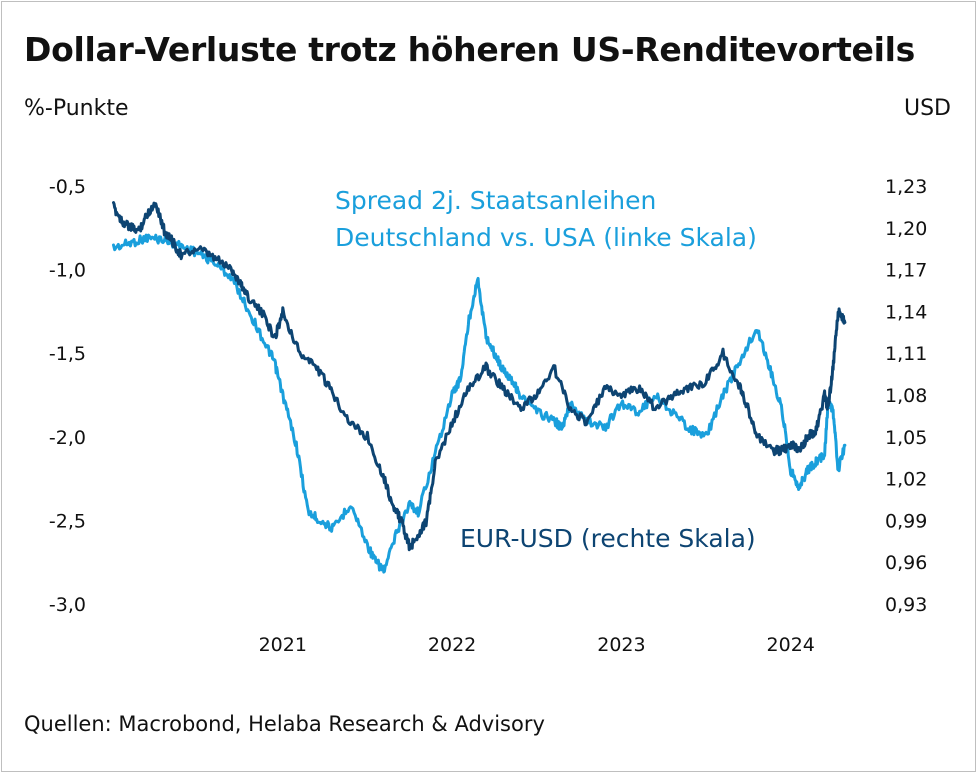  I want to click on right-tick-label: 1,14, so click(906, 312).